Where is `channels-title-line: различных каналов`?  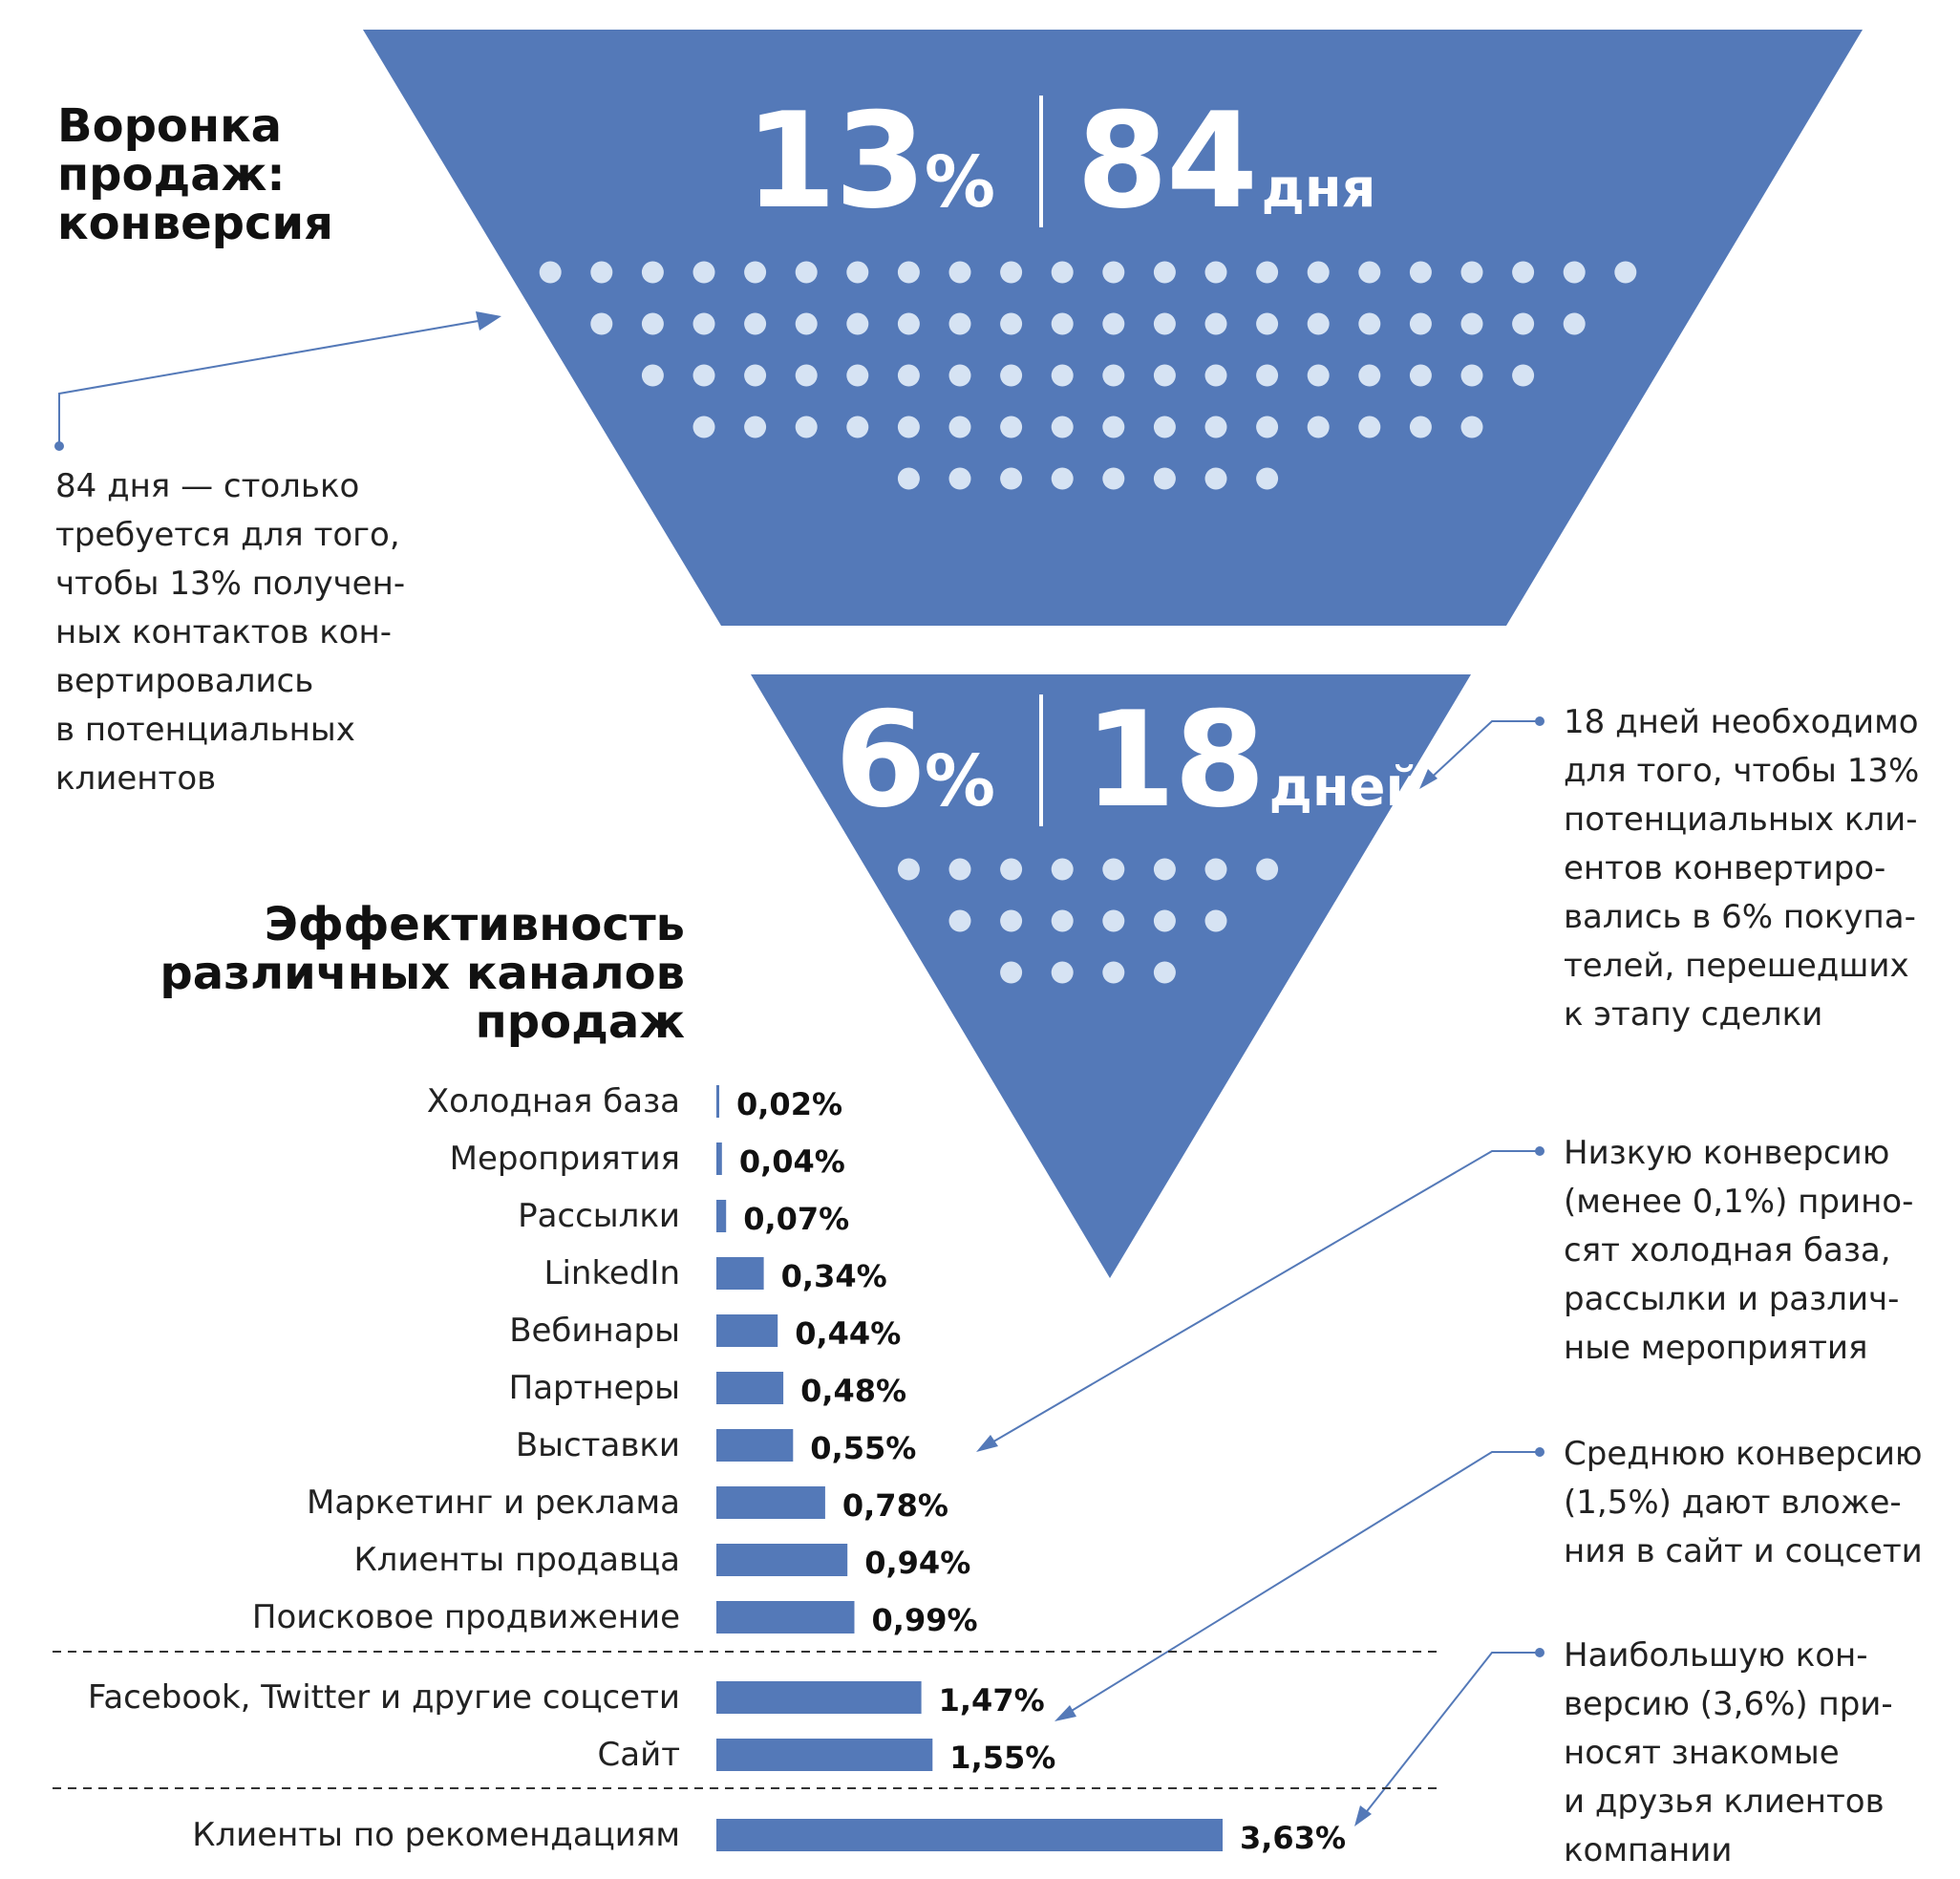 channels-title-line: различных каналов is located at coordinates (422, 973).